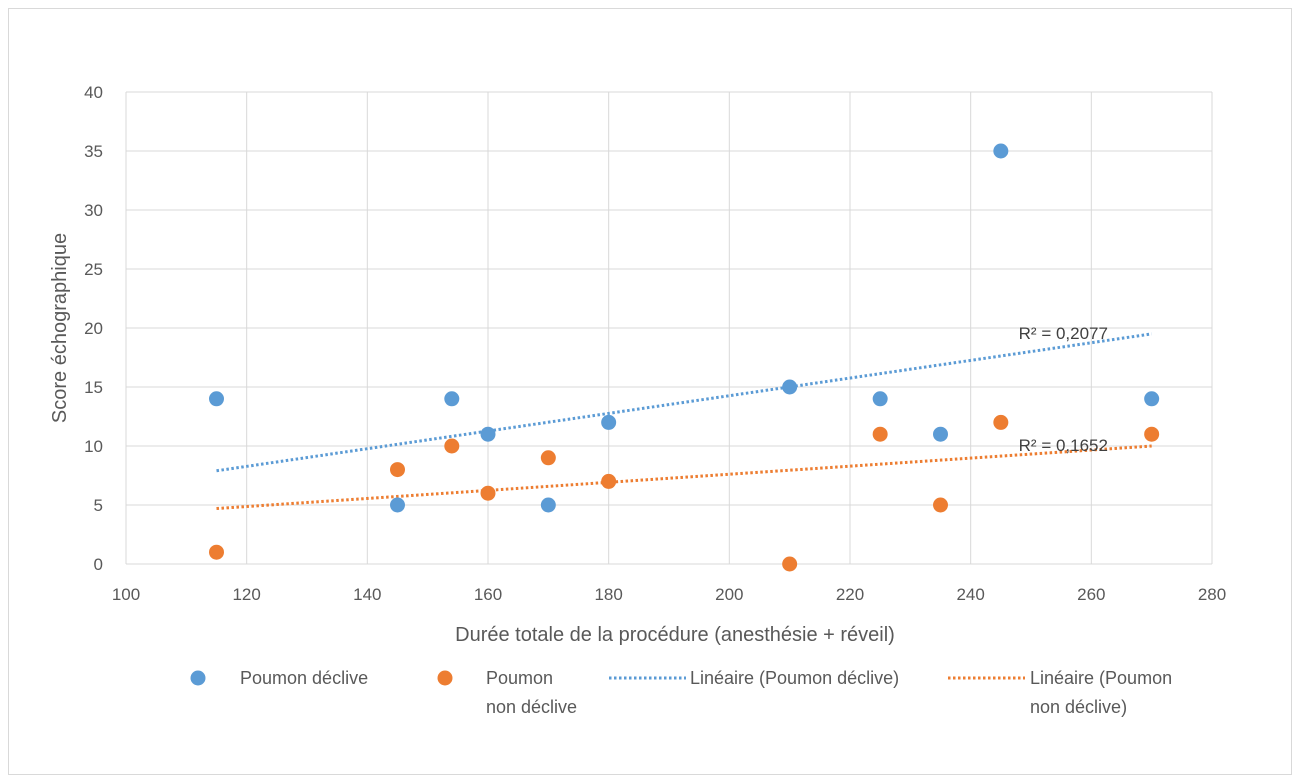  What do you see at coordinates (367, 594) in the screenshot?
I see `x-tick-label: 140` at bounding box center [367, 594].